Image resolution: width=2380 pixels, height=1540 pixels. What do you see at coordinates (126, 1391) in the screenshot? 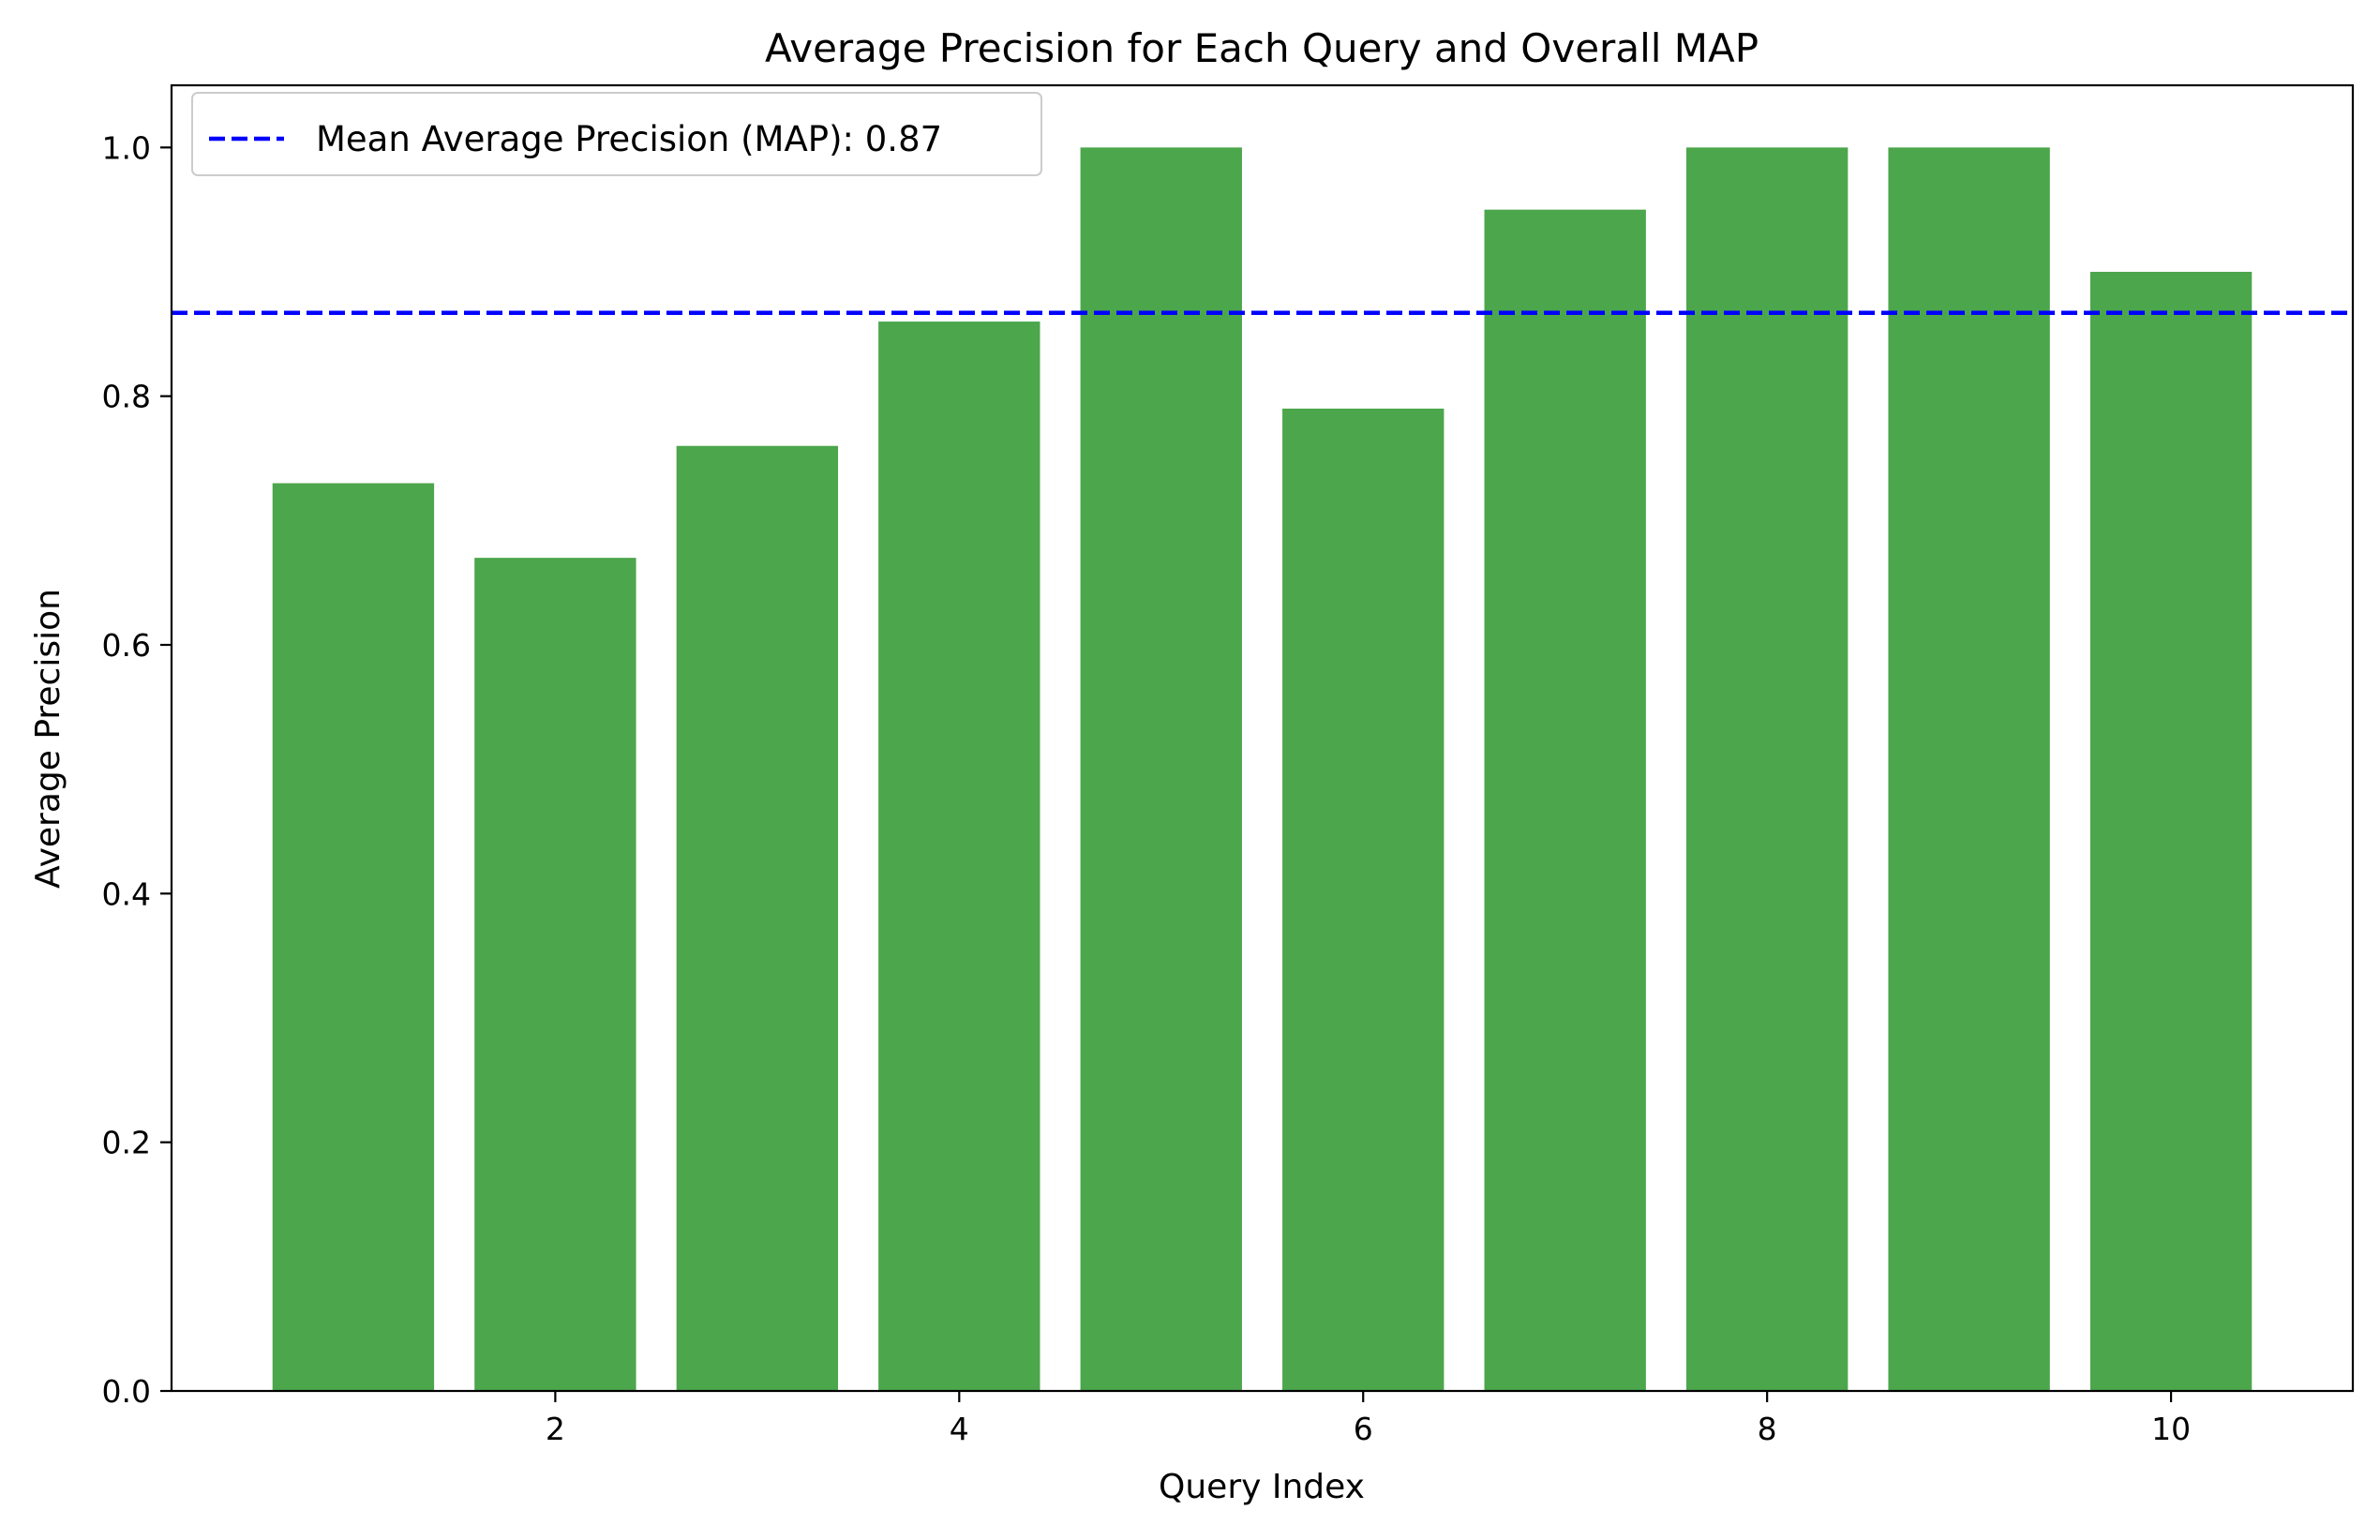
I see `y-tick-label: 0.0` at bounding box center [126, 1391].